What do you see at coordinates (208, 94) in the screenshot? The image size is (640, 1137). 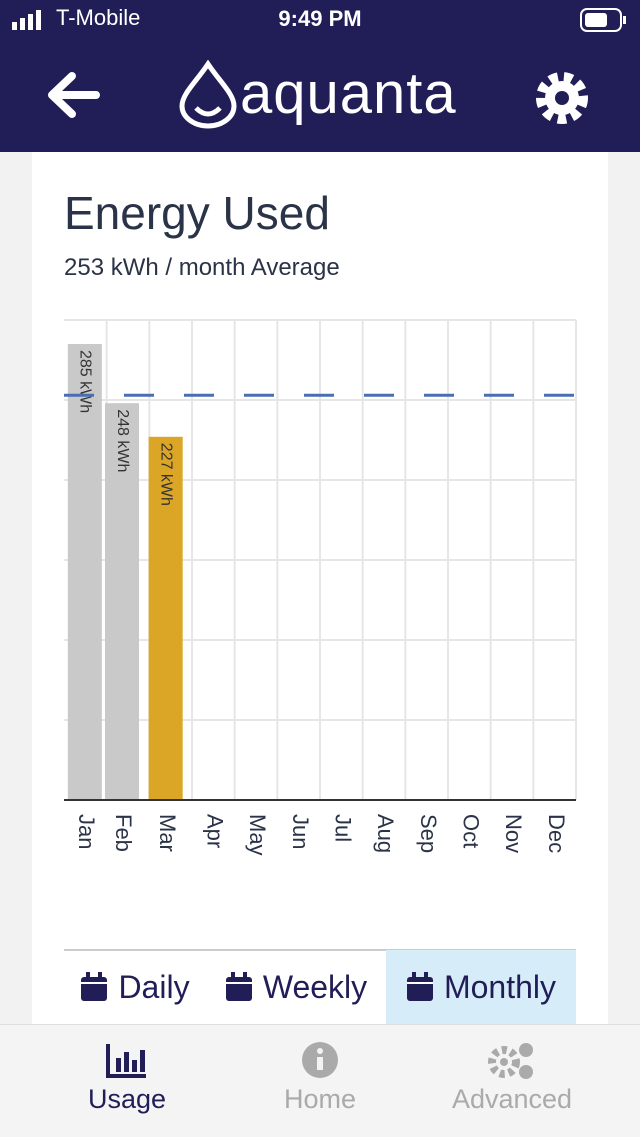 I see `logo-drop` at bounding box center [208, 94].